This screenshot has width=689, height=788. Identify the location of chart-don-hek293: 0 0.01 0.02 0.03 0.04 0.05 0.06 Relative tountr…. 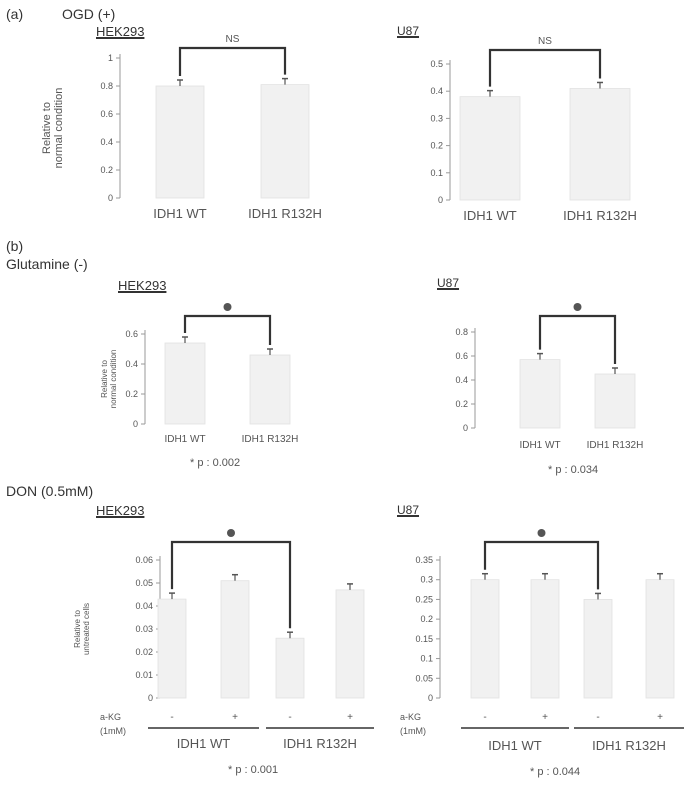
(223, 640).